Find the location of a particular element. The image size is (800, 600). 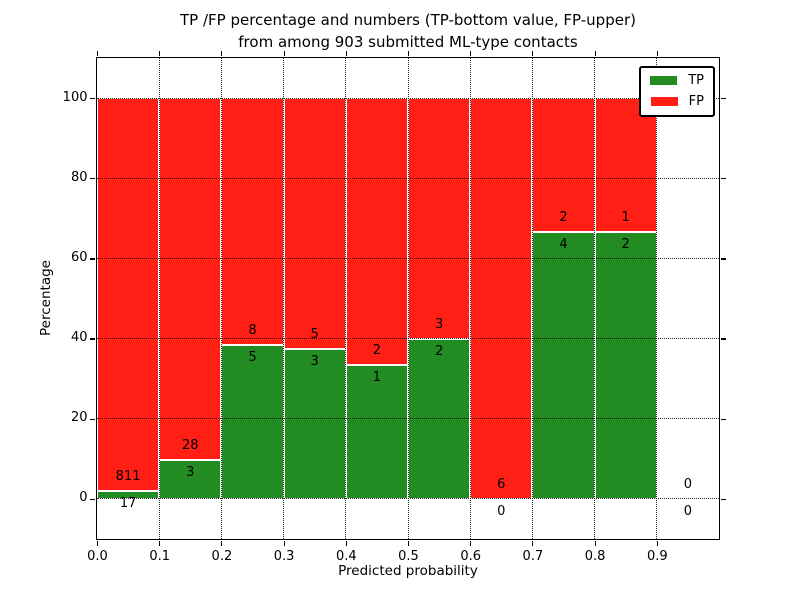

x-tick-label: 0.8 is located at coordinates (595, 556).